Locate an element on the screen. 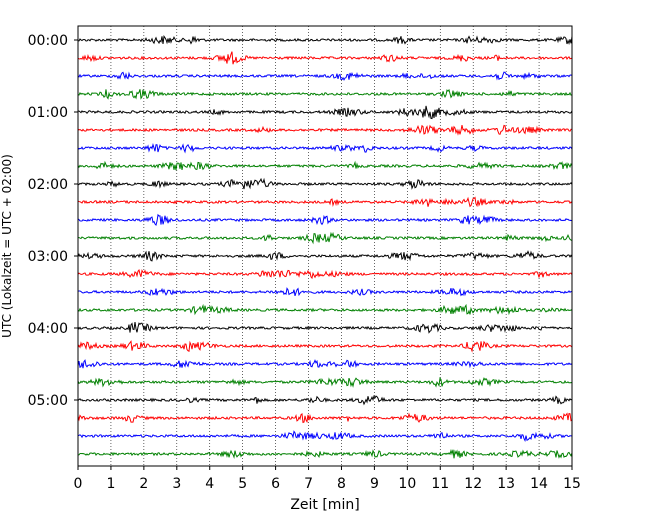 This screenshot has width=650, height=524. x-tick-label: 12 is located at coordinates (473, 484).